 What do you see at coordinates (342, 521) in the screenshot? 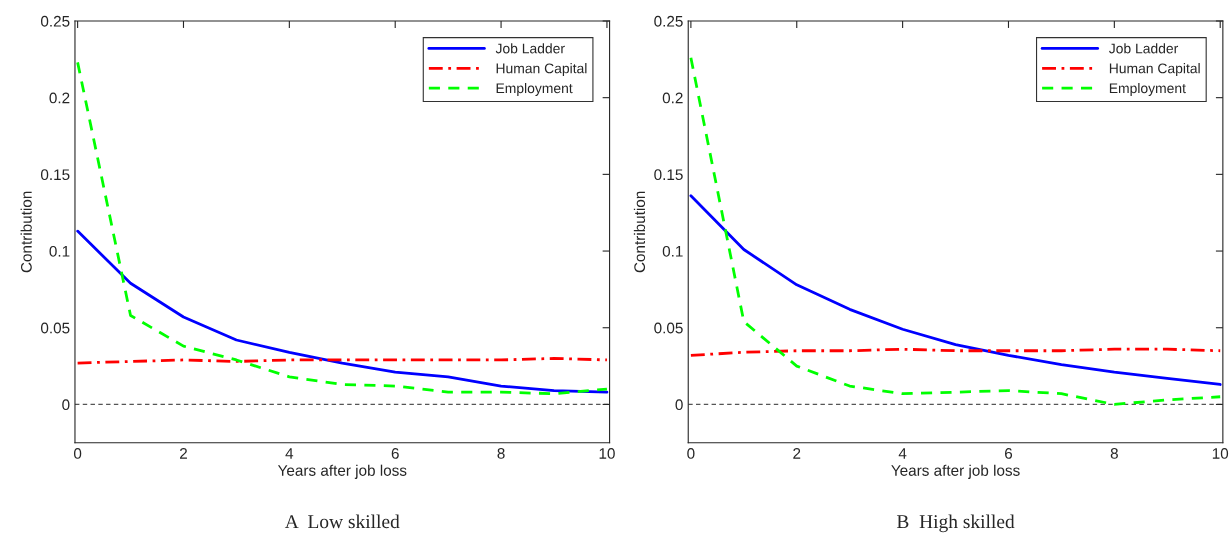
I see `text: A Low skilled` at bounding box center [342, 521].